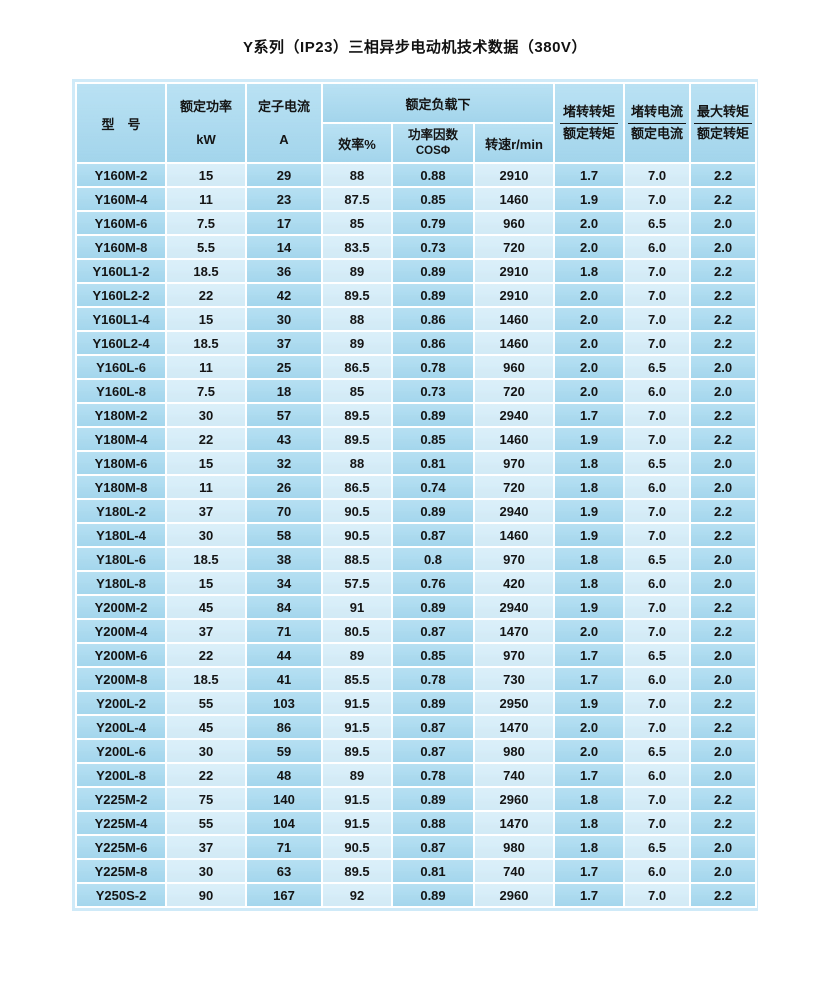 This screenshot has width=830, height=981. Describe the element at coordinates (357, 871) in the screenshot. I see `efficiency-cell: 89.5` at that location.